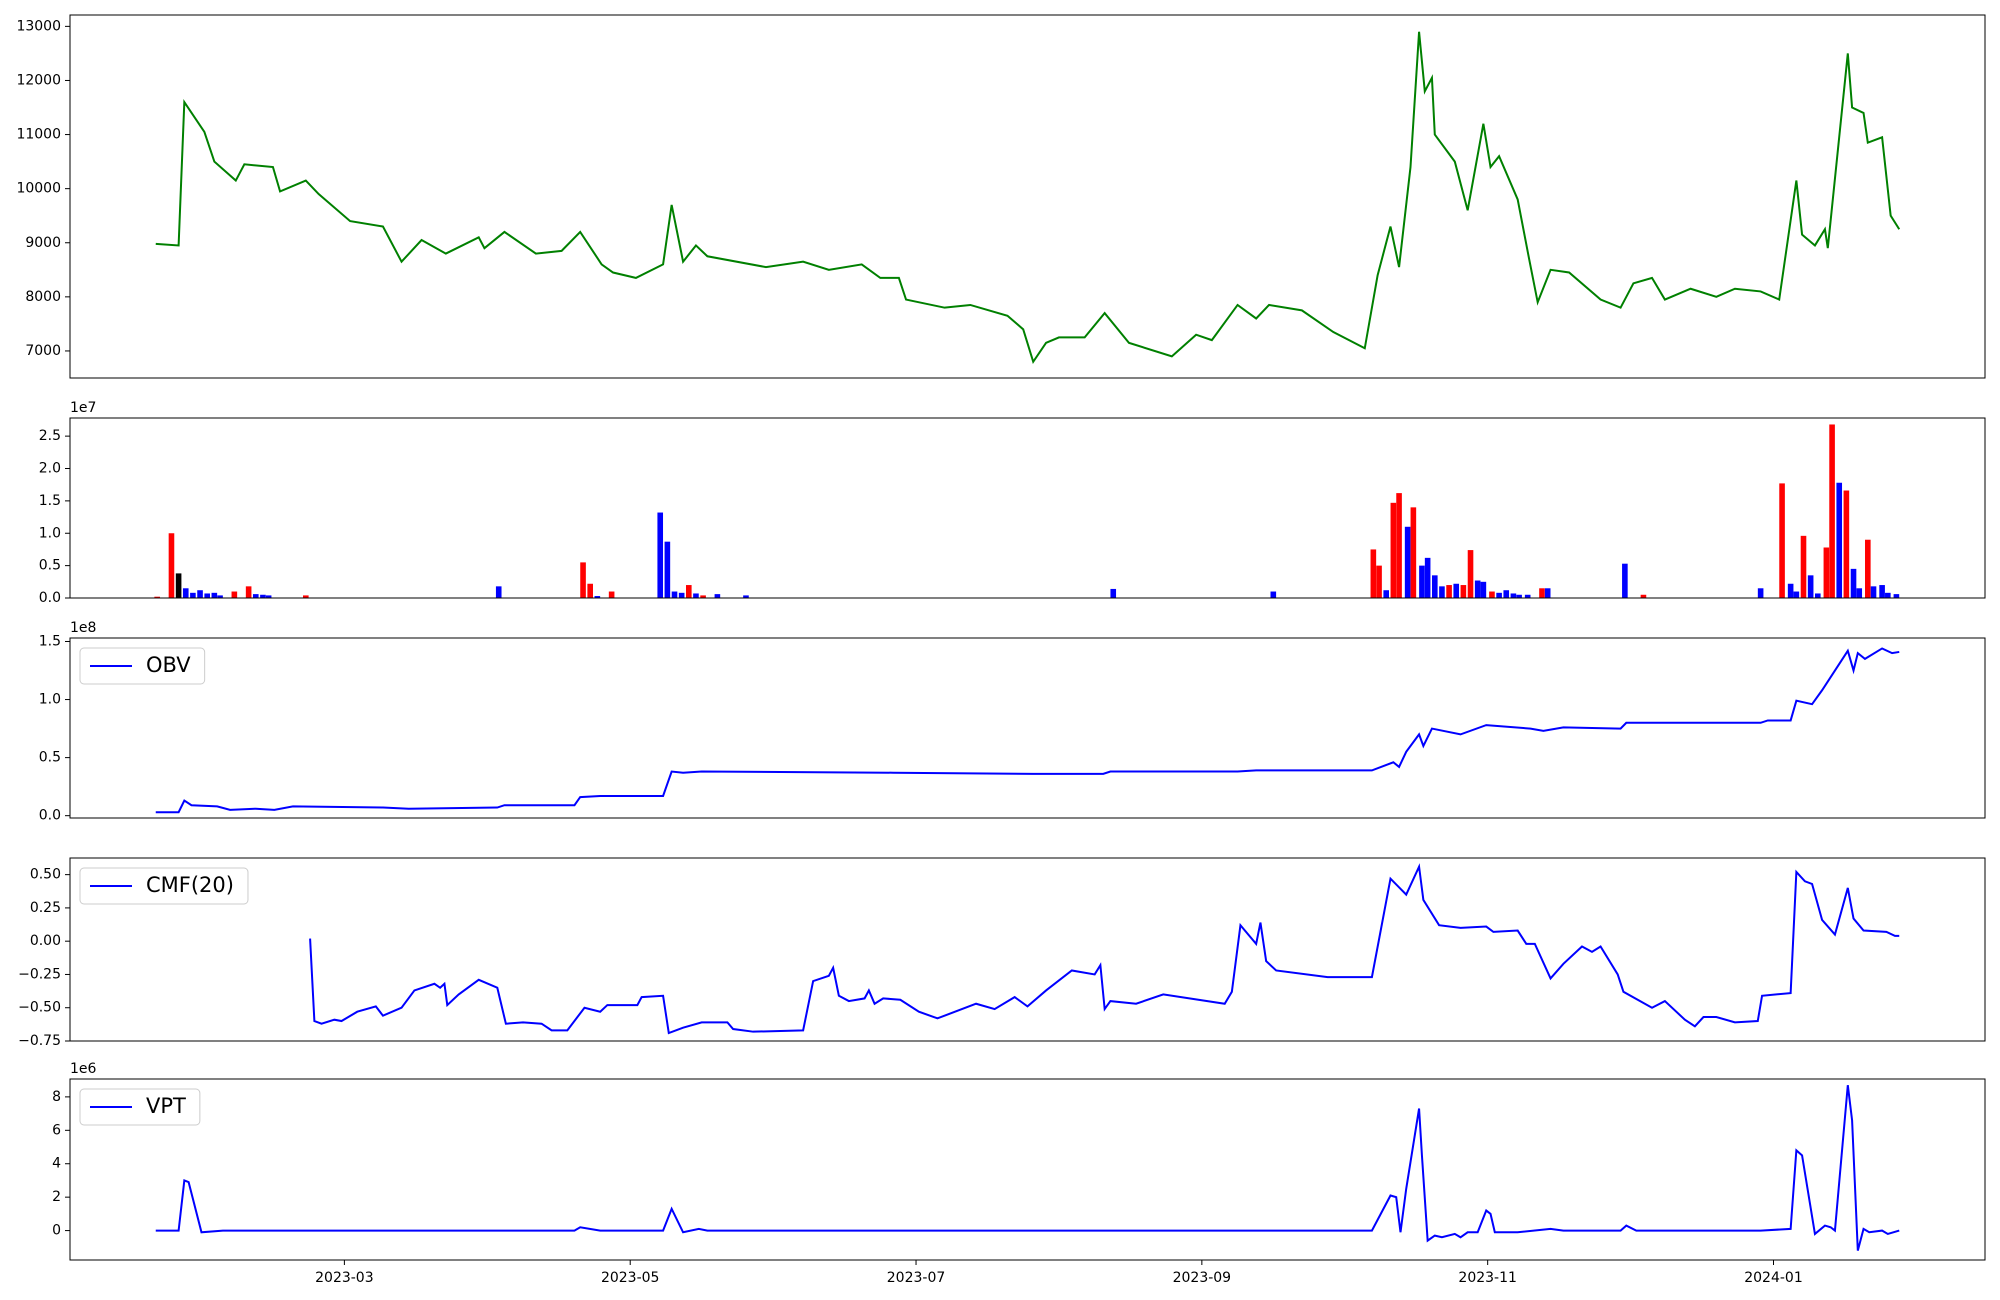 This screenshot has height=1300, width=2000. What do you see at coordinates (1202, 1278) in the screenshot?
I see `x-tick-label: 2023-09` at bounding box center [1202, 1278].